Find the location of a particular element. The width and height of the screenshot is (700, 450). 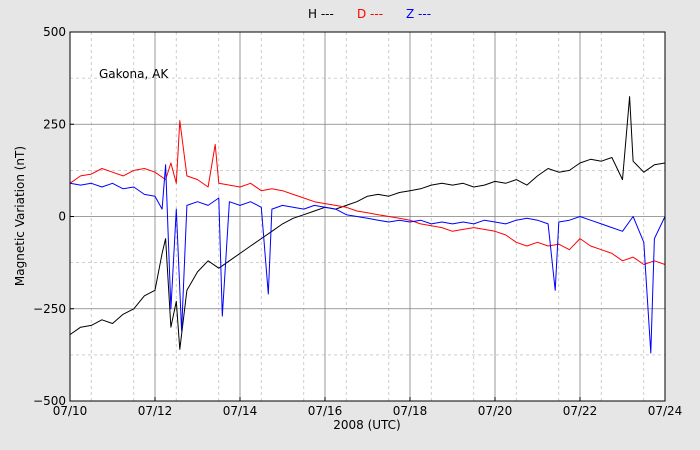

y-axis-label: Magnetic Variation (nT) is located at coordinates (20, 216).